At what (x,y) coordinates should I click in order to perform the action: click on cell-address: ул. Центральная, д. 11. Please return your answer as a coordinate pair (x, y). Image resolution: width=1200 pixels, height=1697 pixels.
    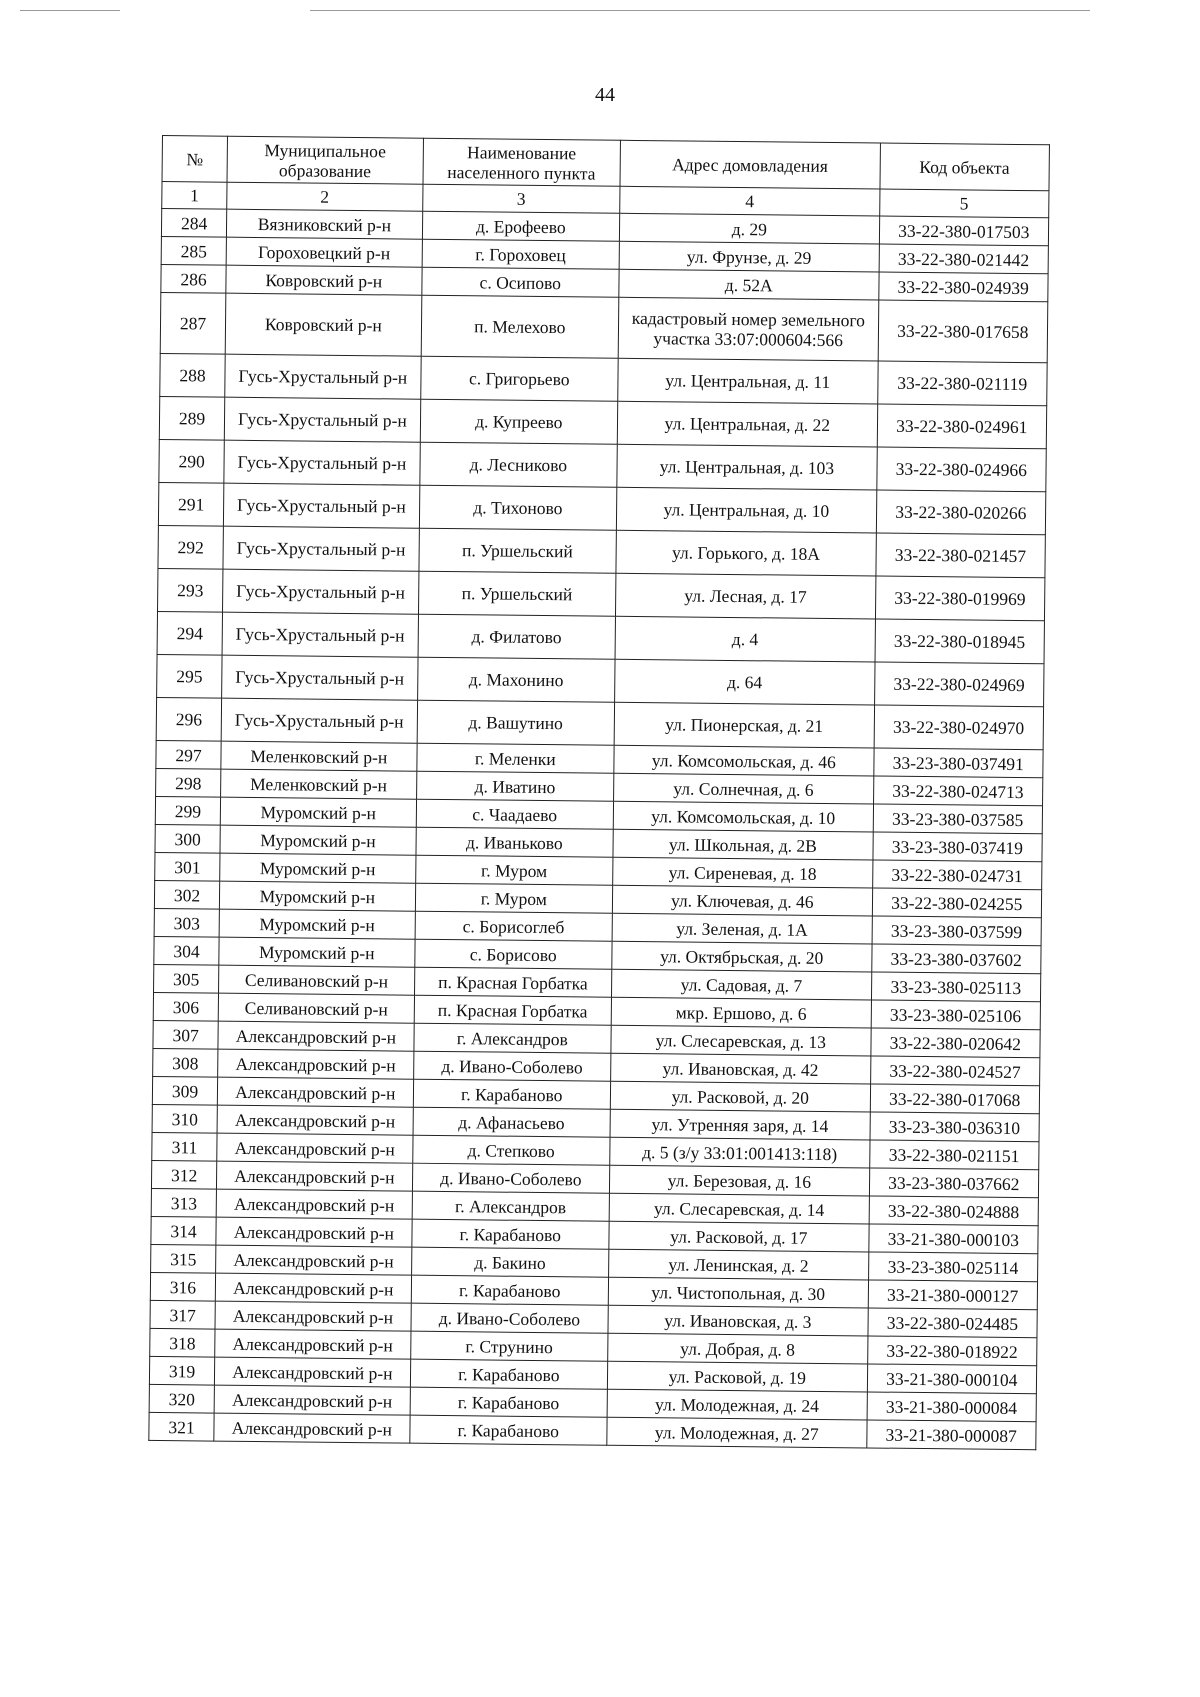
    Looking at the image, I should click on (747, 381).